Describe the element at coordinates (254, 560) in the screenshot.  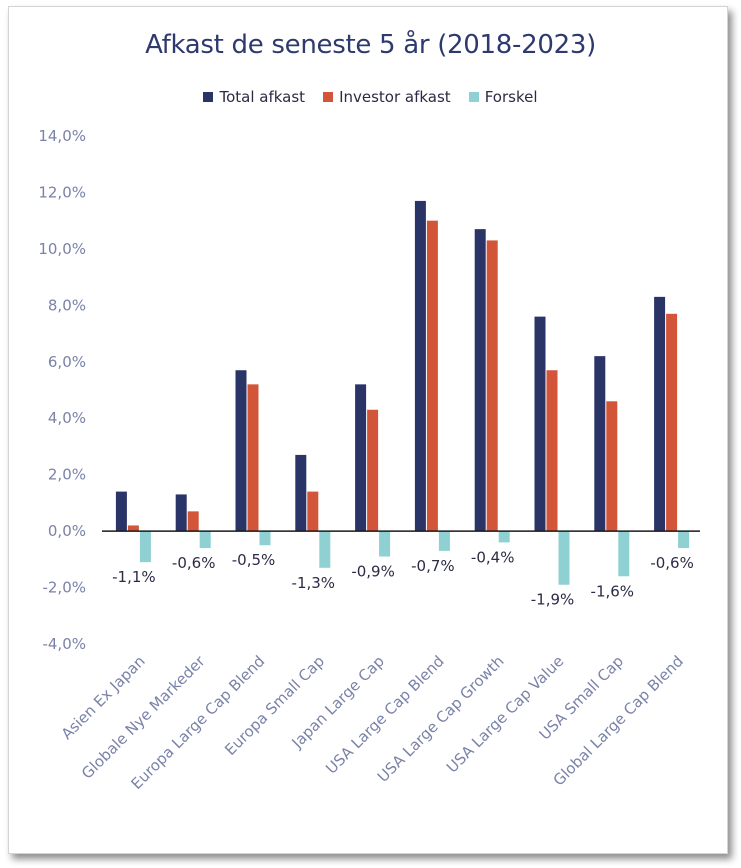
I see `data-label: -0,5%` at that location.